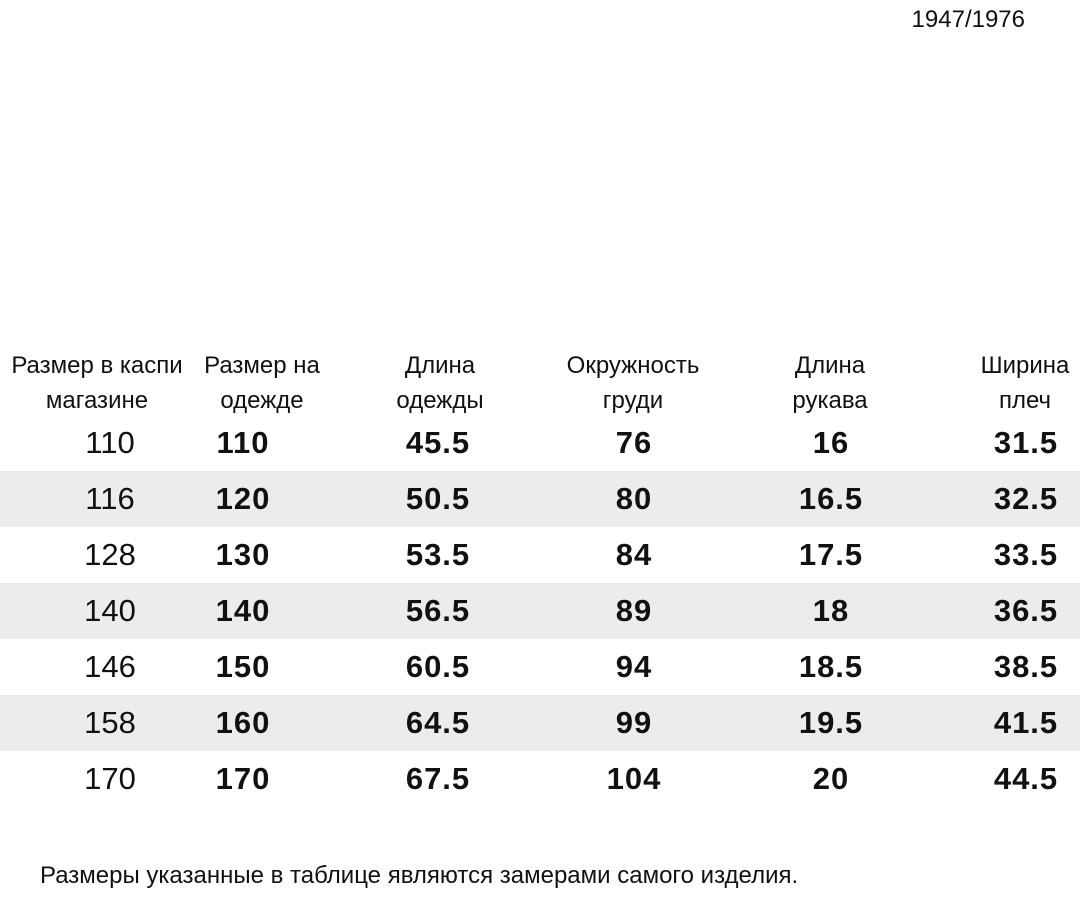 The image size is (1080, 903). Describe the element at coordinates (438, 778) in the screenshot. I see `table-cell: 67.5` at that location.